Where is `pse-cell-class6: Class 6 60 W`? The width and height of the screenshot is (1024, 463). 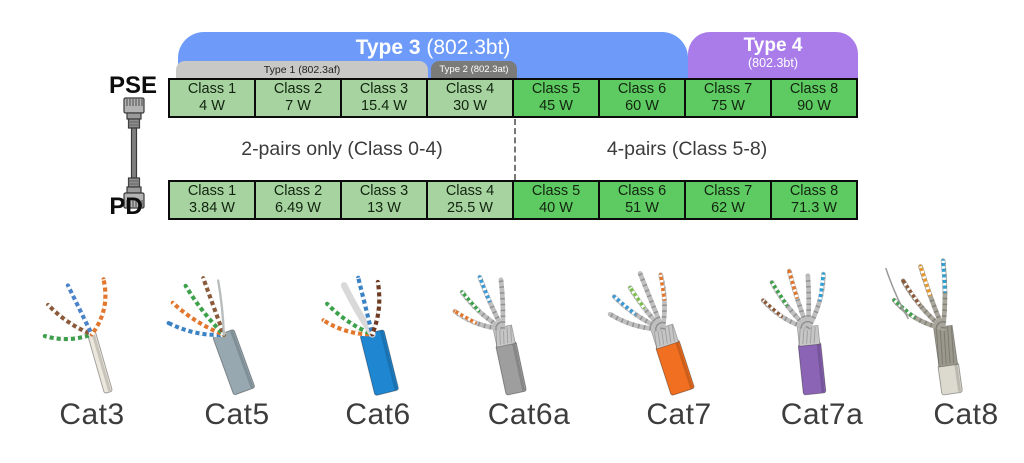
pse-cell-class6: Class 6 60 W is located at coordinates (642, 98).